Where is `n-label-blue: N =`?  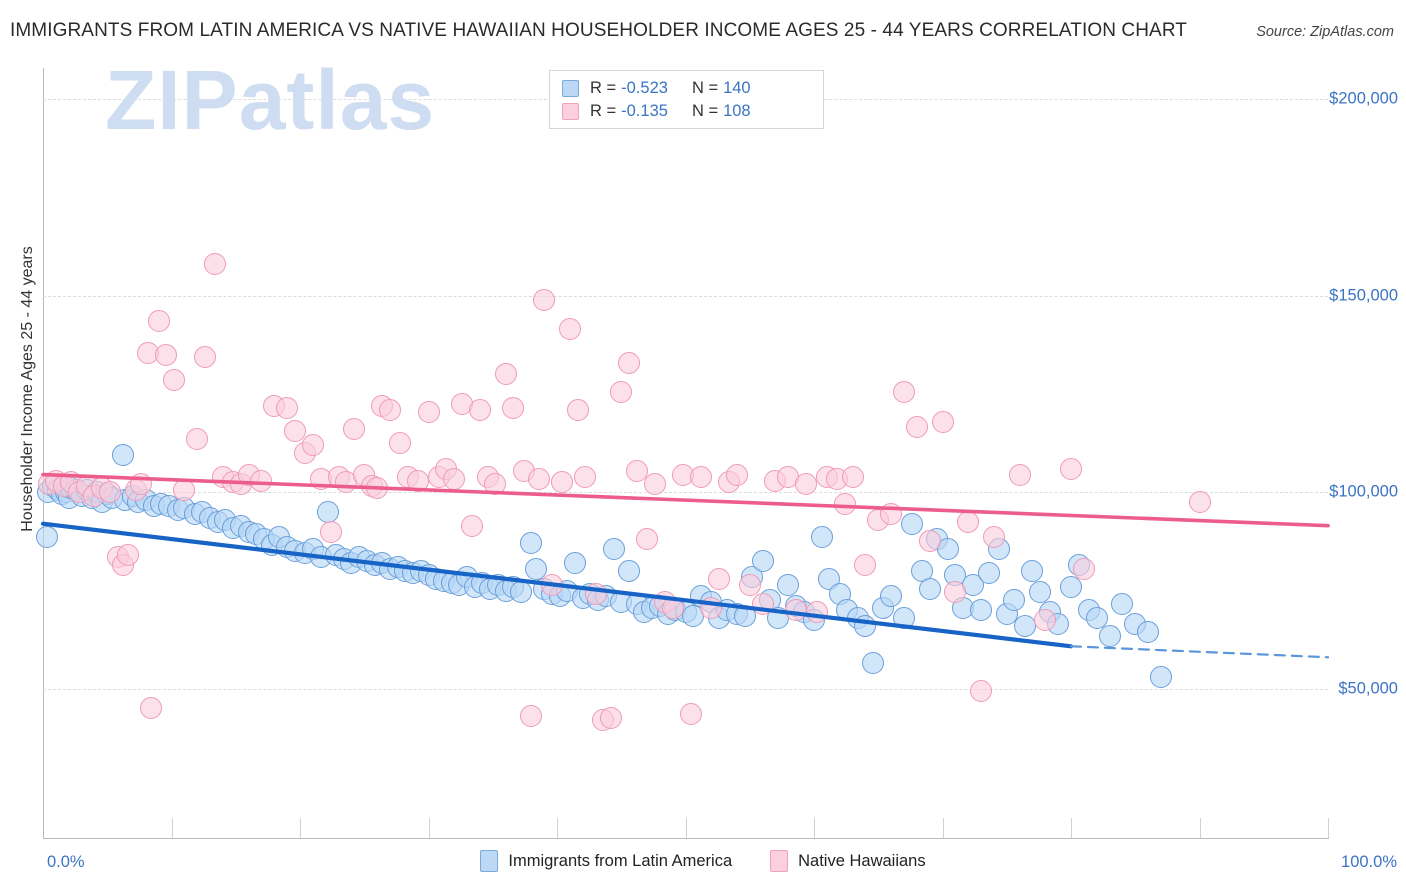
n-label-blue: N = is located at coordinates (705, 88).